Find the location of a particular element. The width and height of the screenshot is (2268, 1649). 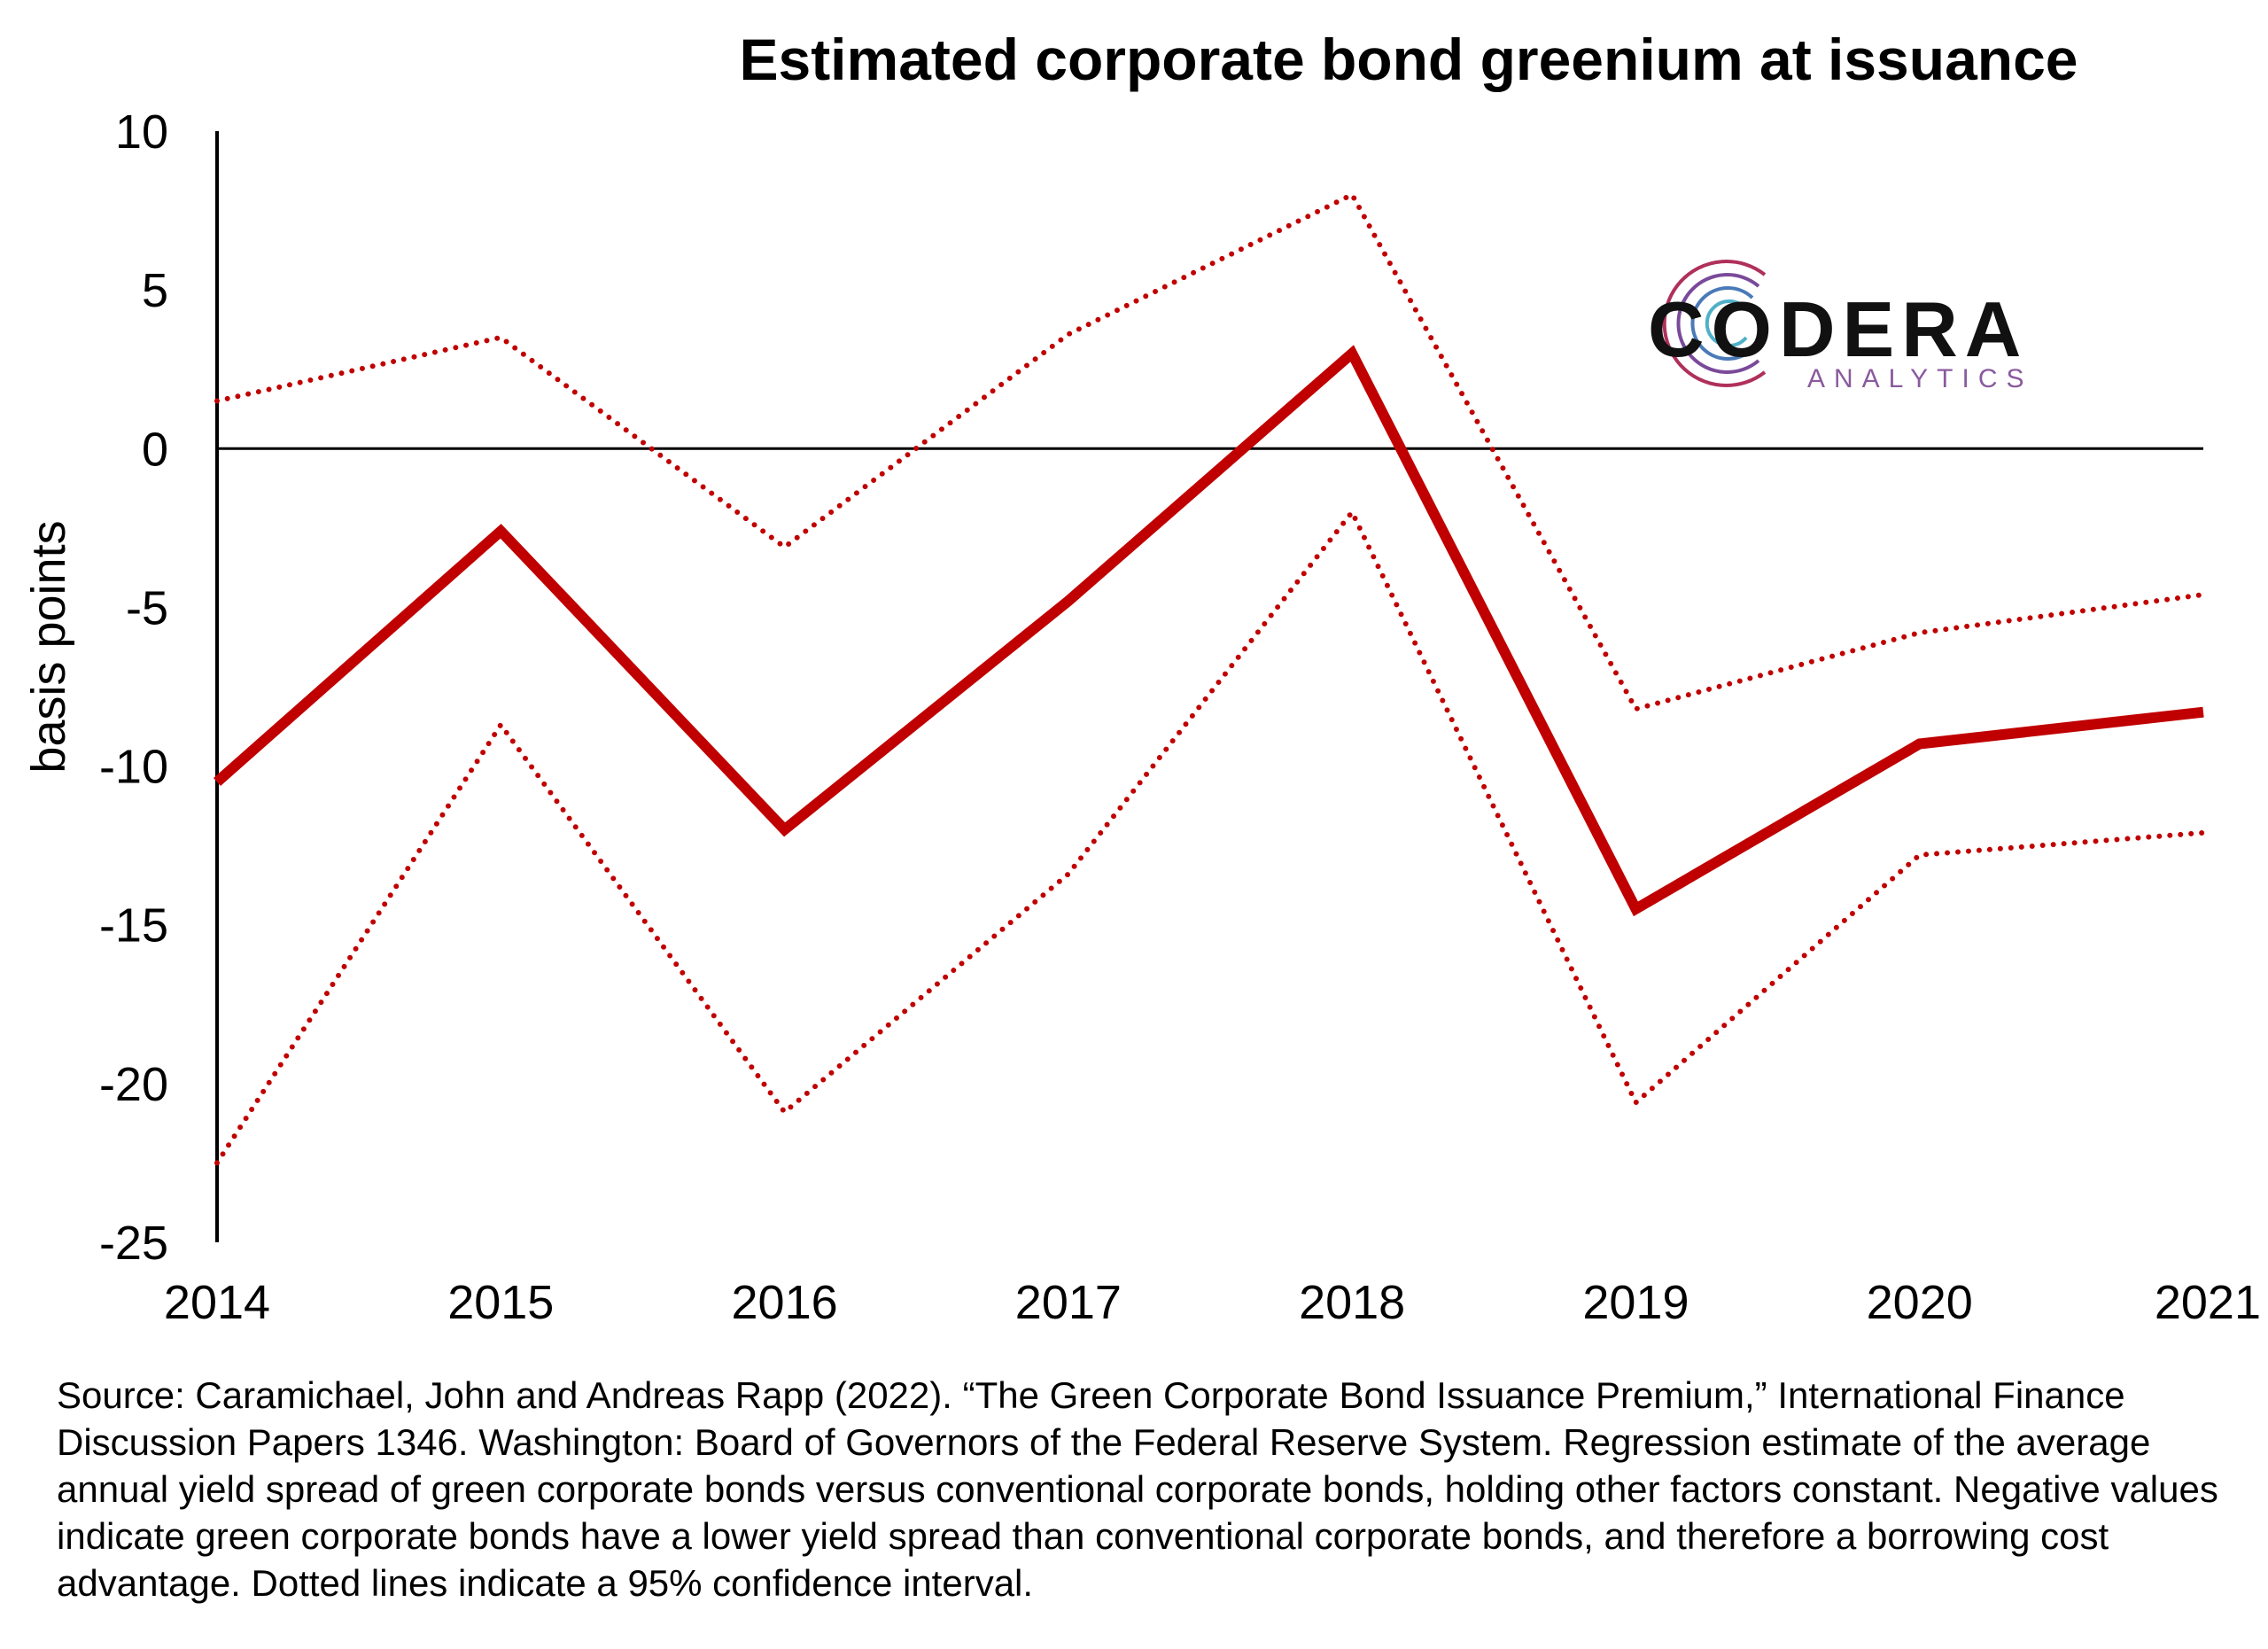

codera-logo: CODERA ANALYTICS is located at coordinates (1840, 326).